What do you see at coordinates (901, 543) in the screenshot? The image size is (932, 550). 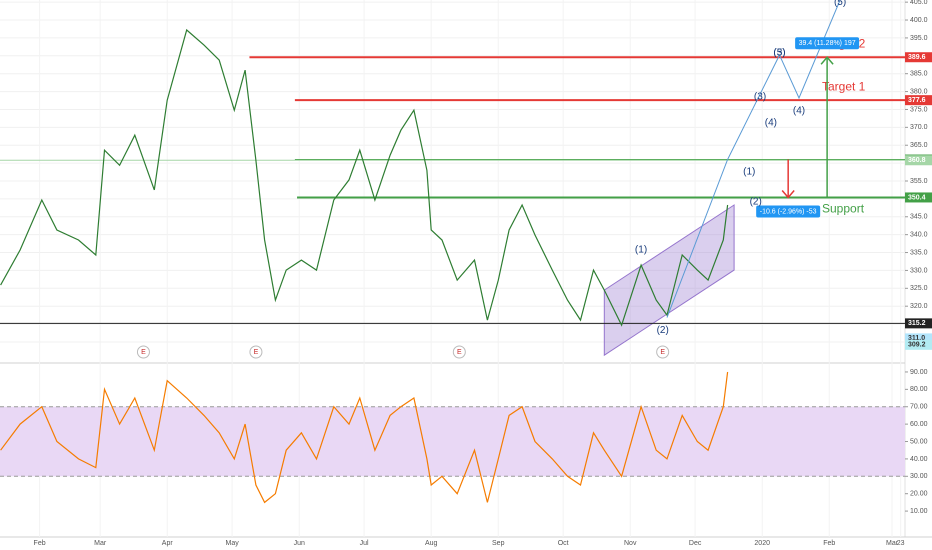 I see `x-tick-label: 23` at bounding box center [901, 543].